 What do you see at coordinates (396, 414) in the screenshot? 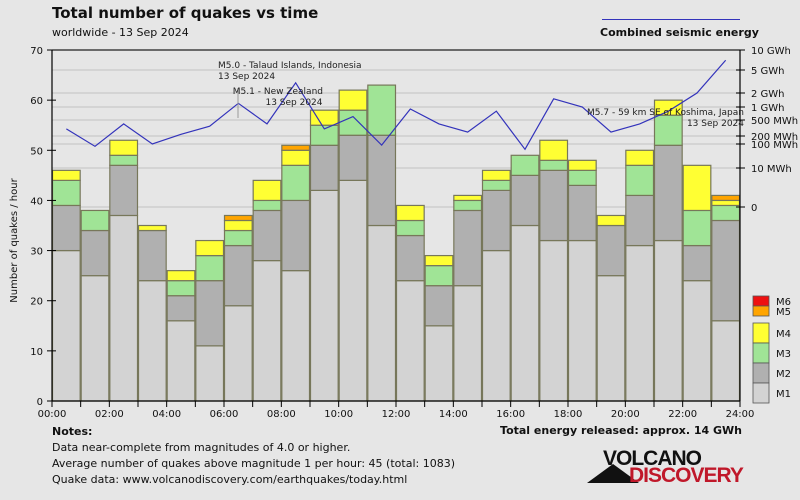
I see `x-tick-label: 12:00` at bounding box center [396, 414].